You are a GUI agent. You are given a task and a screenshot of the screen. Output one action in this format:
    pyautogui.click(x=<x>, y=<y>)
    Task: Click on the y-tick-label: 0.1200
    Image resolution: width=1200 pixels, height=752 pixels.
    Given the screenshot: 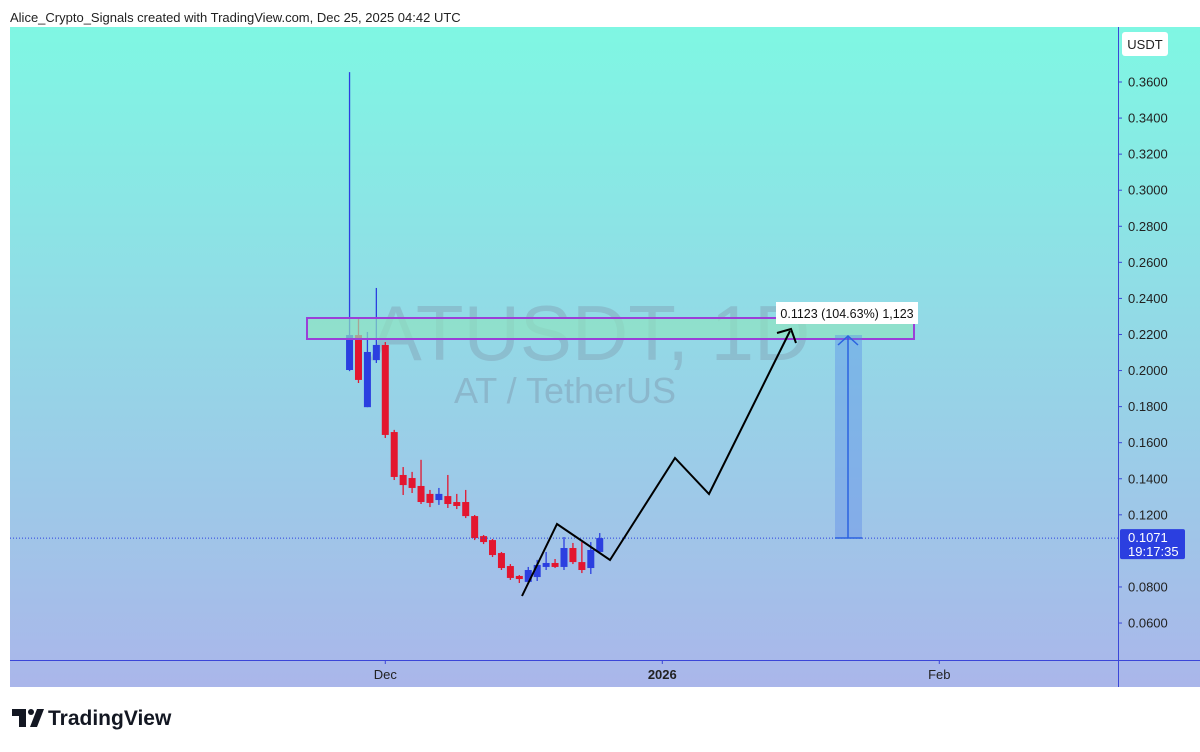 What is the action you would take?
    pyautogui.click(x=1148, y=514)
    